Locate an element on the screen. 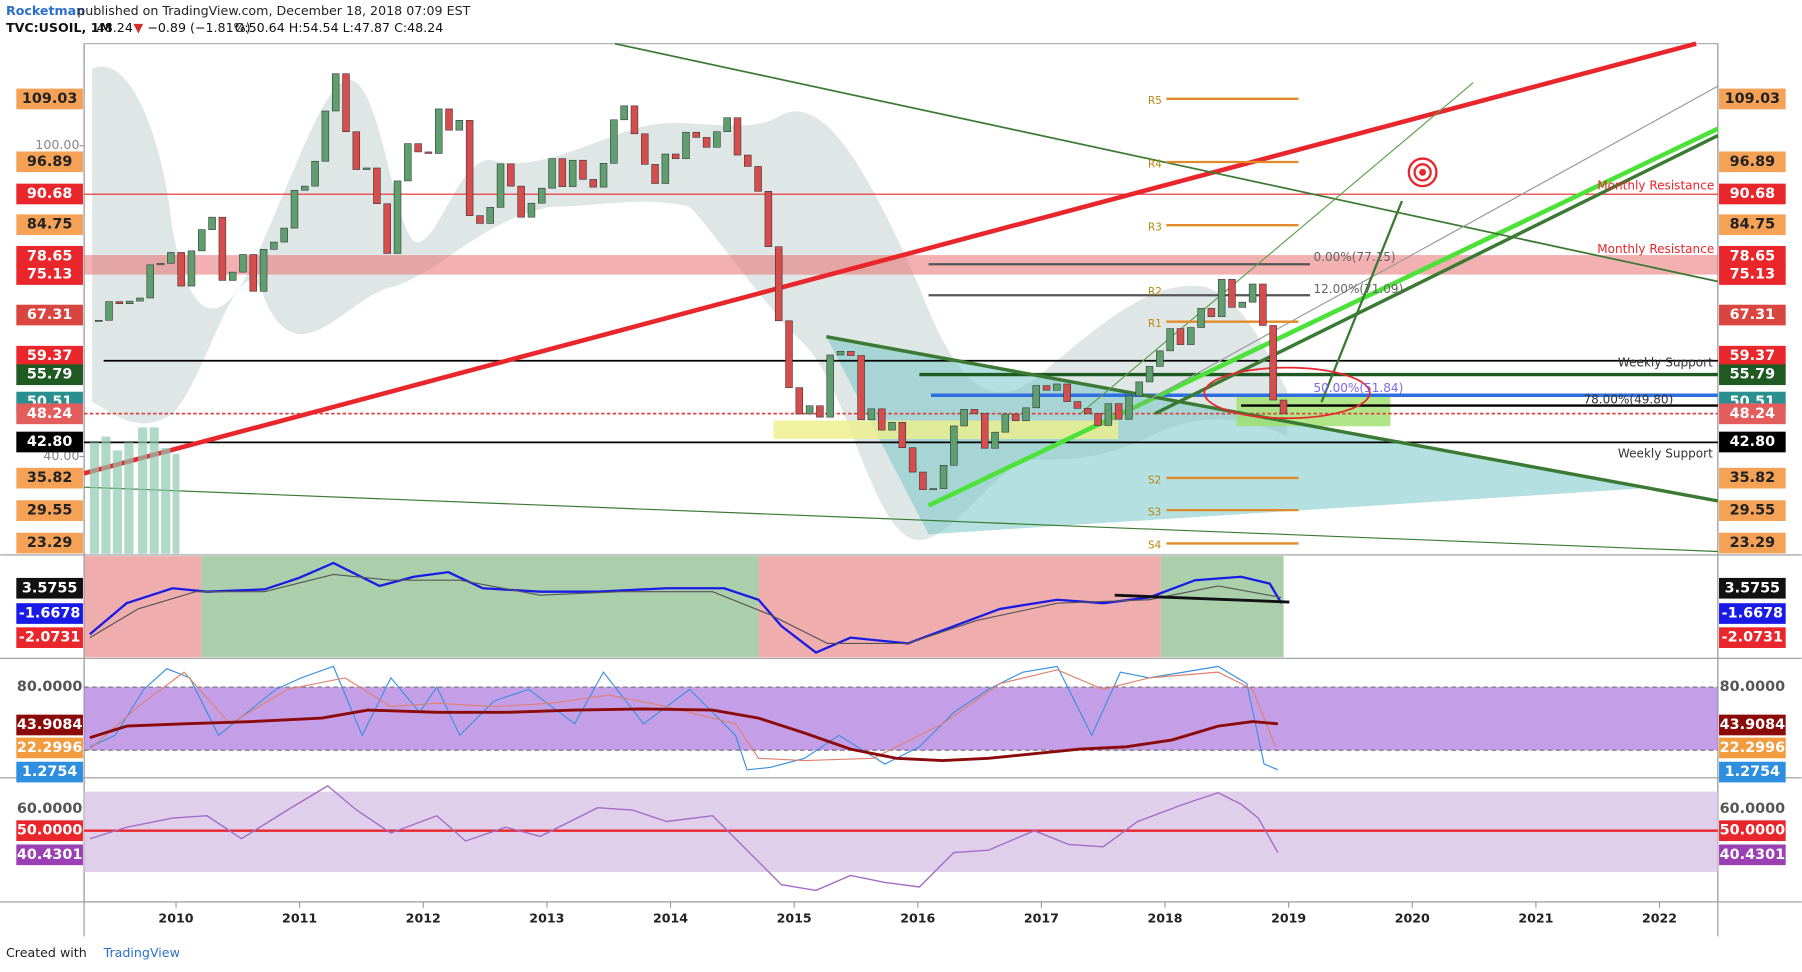  price-label-left: 67.31 is located at coordinates (49, 315).